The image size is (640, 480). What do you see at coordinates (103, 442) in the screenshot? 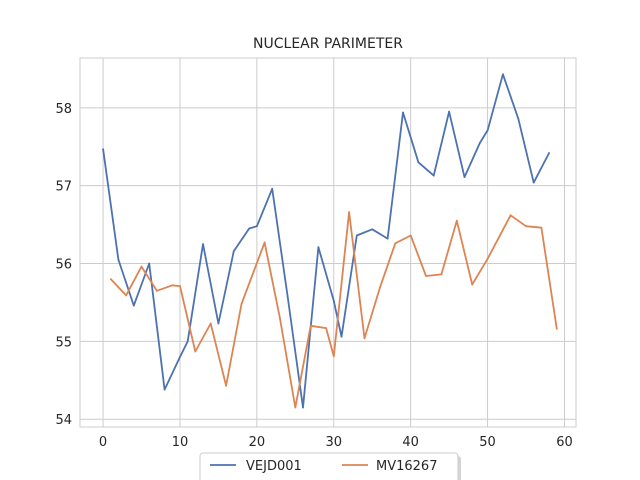
I see `x-tick-label: 0` at bounding box center [103, 442].